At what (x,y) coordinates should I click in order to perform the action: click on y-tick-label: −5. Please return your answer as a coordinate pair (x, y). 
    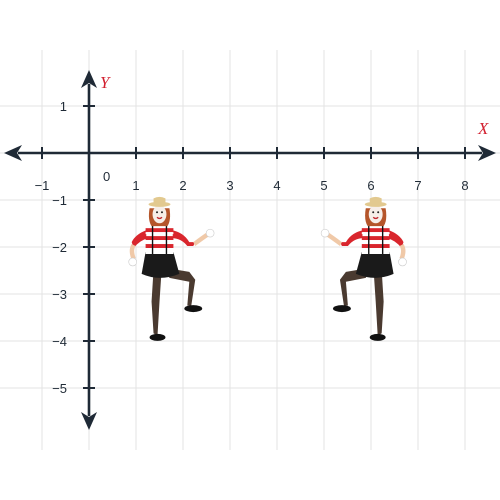
    Looking at the image, I should click on (59, 388).